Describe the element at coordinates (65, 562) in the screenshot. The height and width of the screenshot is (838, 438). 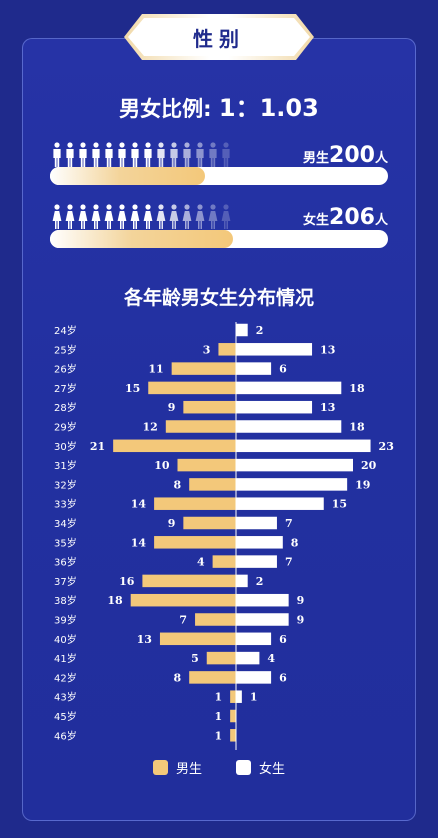
I see `age-category-label: 36岁` at that location.